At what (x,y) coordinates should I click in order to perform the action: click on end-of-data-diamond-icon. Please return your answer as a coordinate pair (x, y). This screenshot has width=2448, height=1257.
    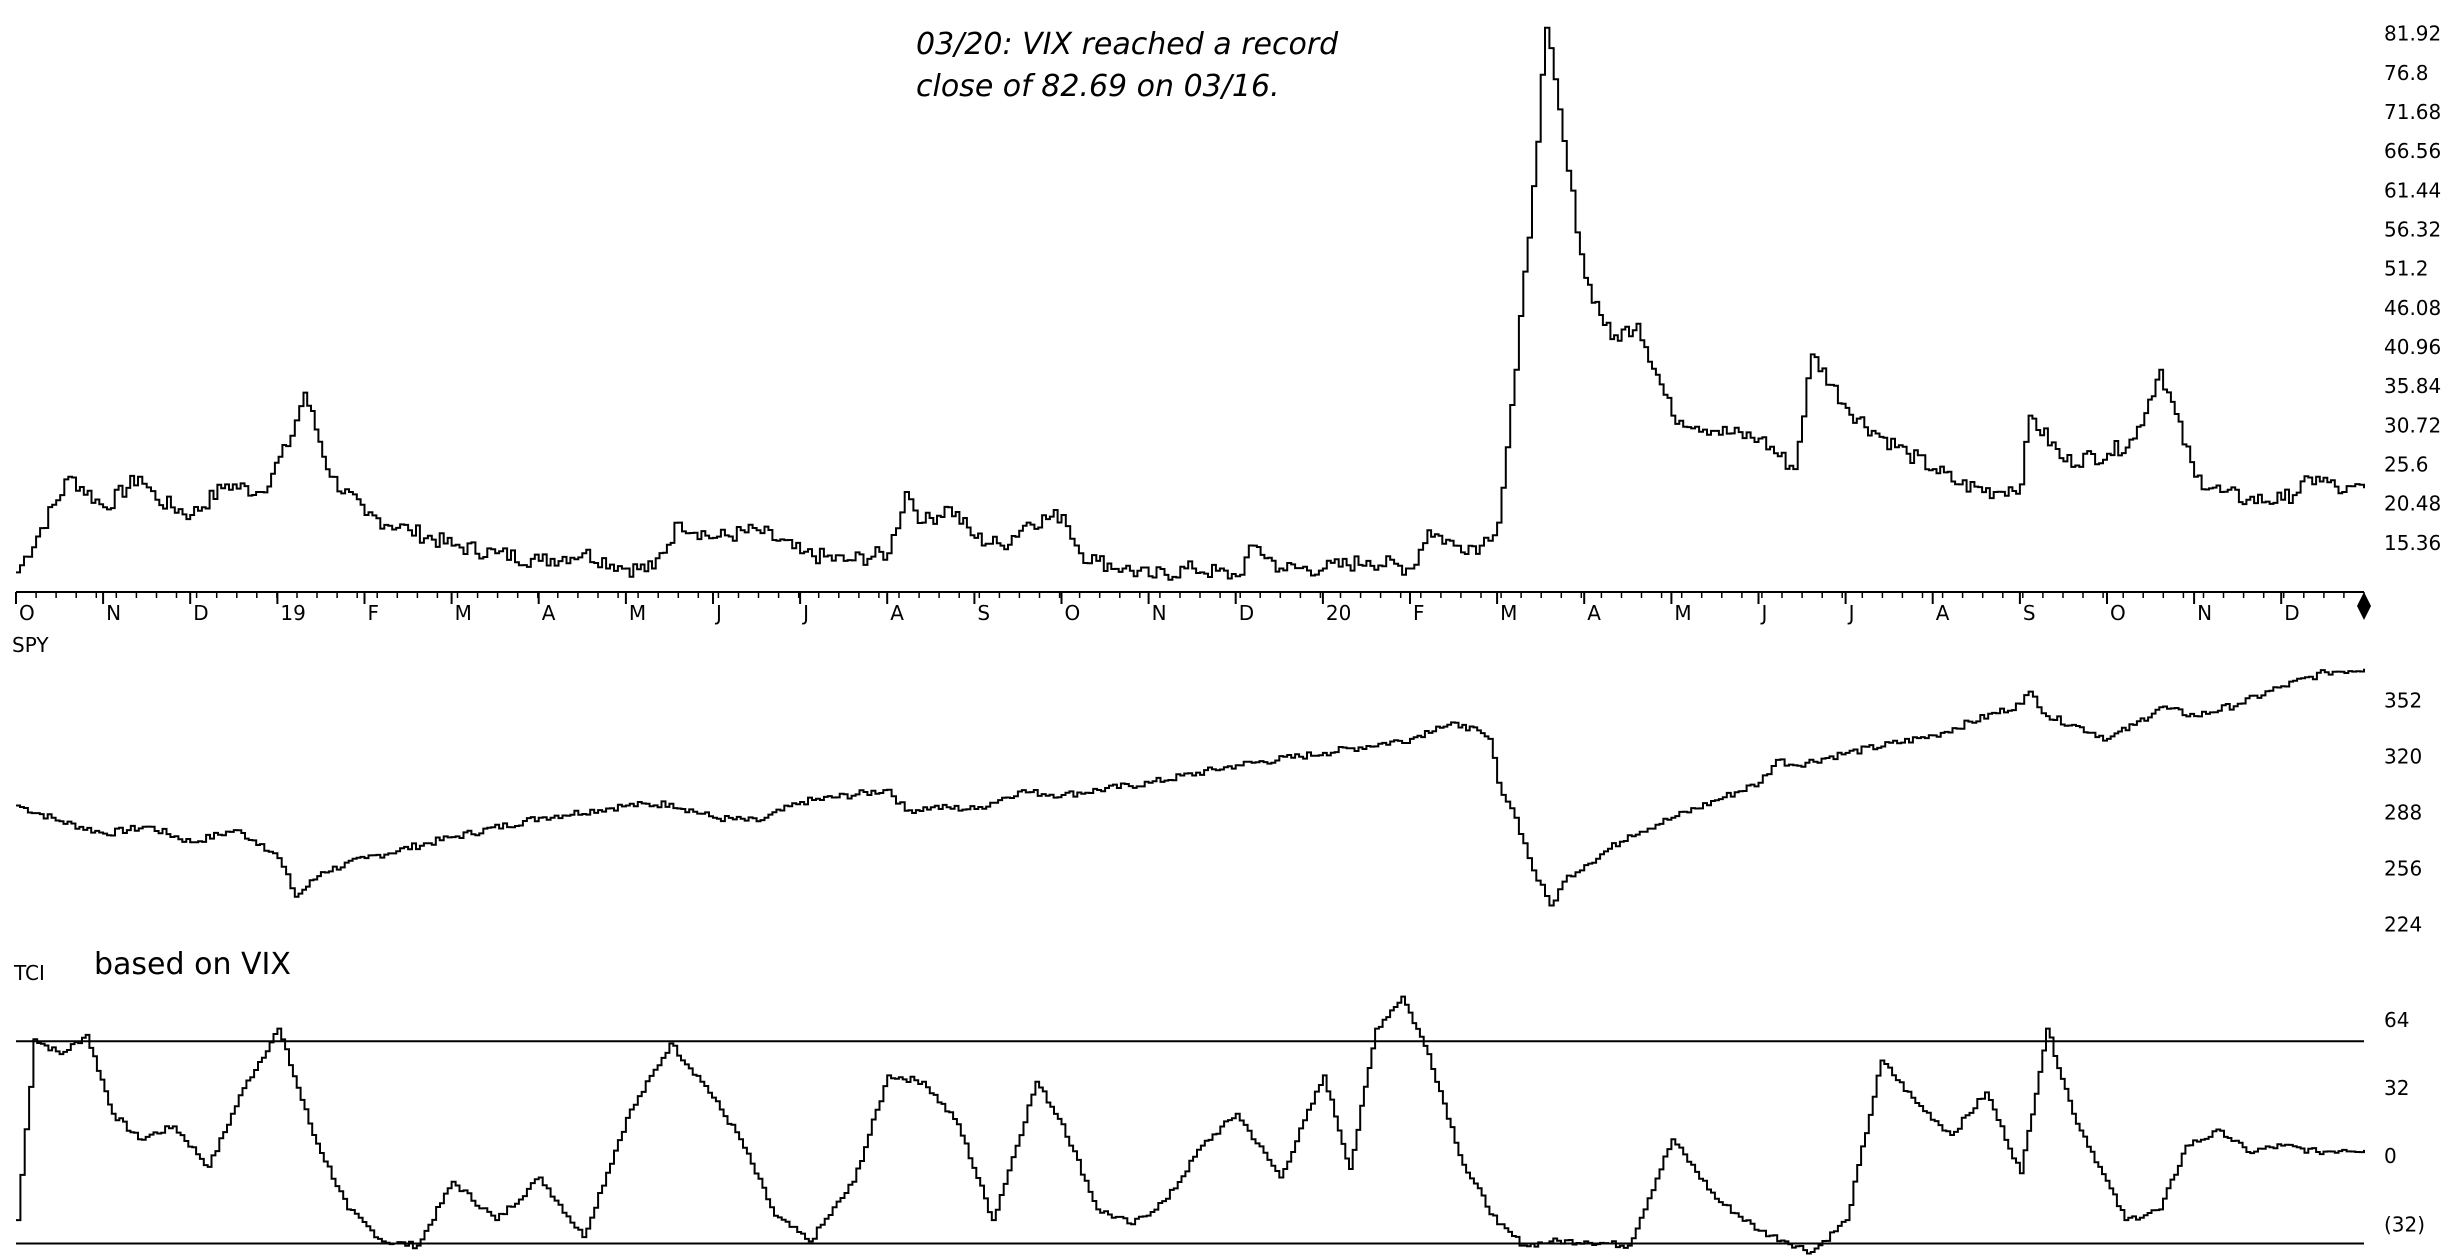
    Looking at the image, I should click on (2364, 606).